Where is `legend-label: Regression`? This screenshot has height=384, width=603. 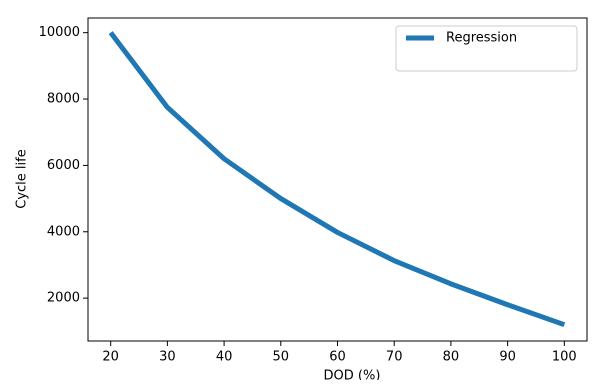 legend-label: Regression is located at coordinates (481, 38).